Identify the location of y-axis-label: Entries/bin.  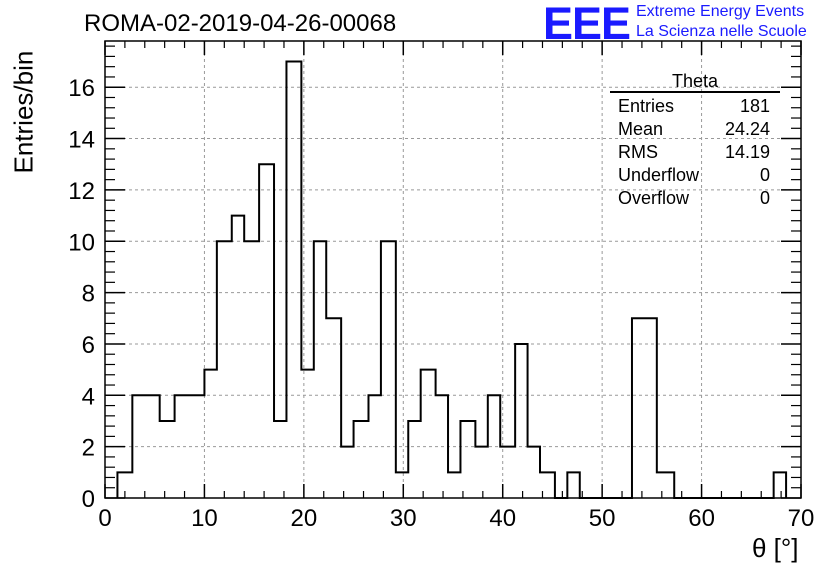
(23, 112).